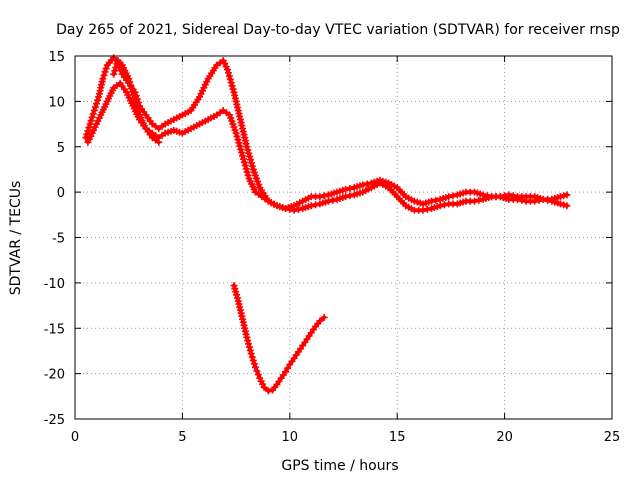 The image size is (640, 480). I want to click on y-tick-labels: -25 -20 -15 -10 -5 0 5 10 15, so click(54, 239).